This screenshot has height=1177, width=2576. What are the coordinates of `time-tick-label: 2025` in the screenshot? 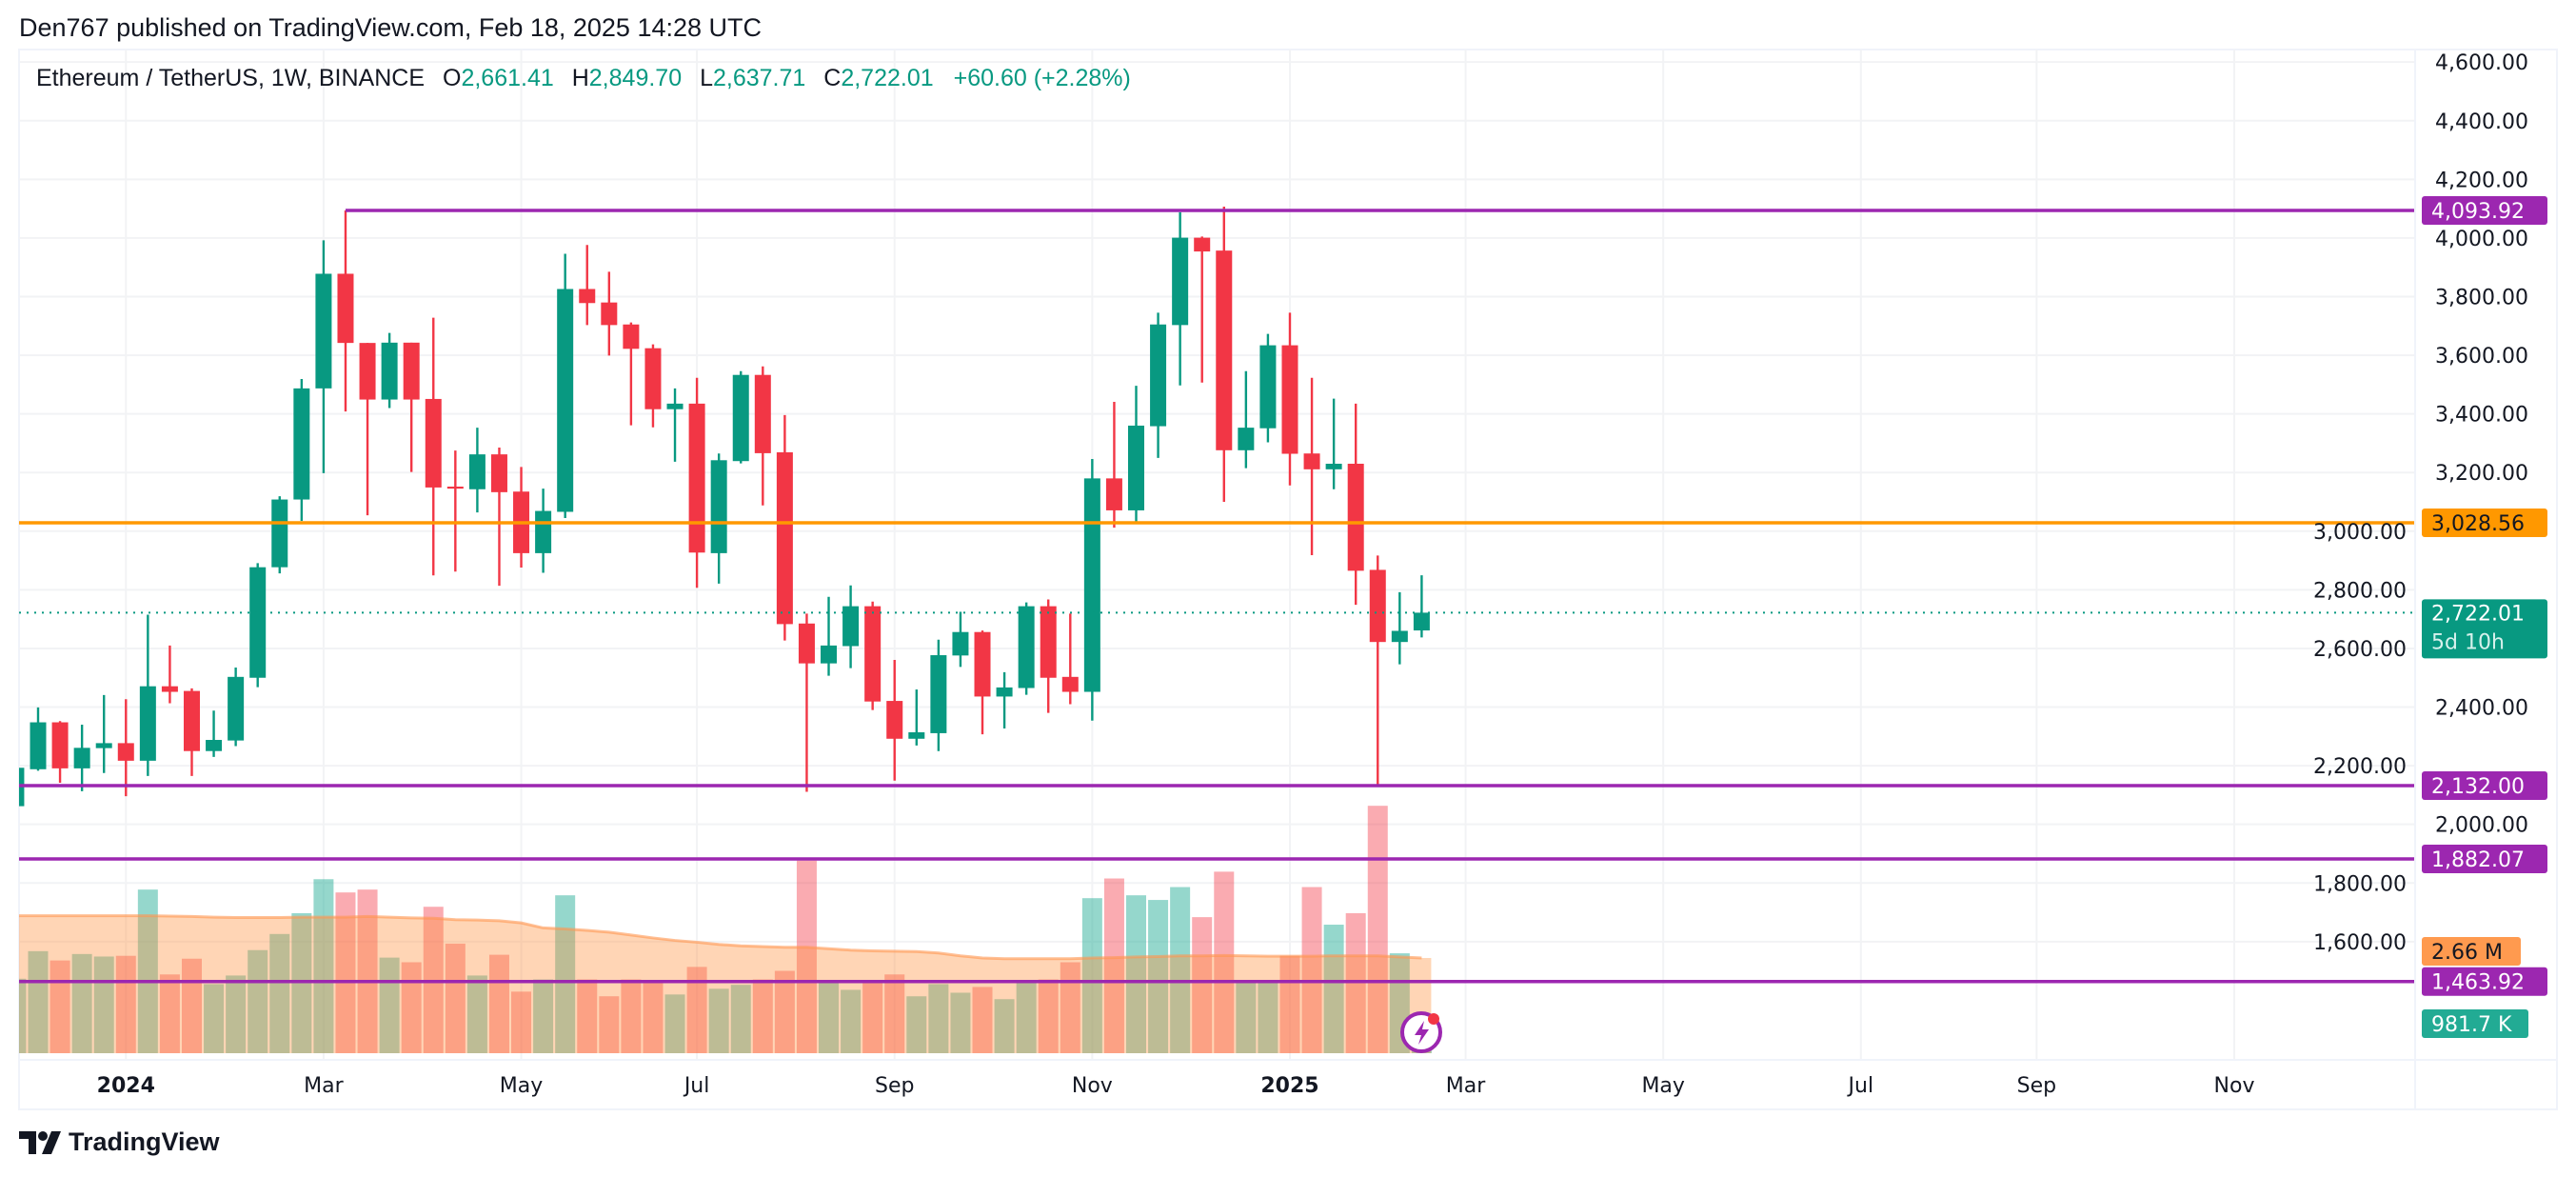 It's located at (1289, 1086).